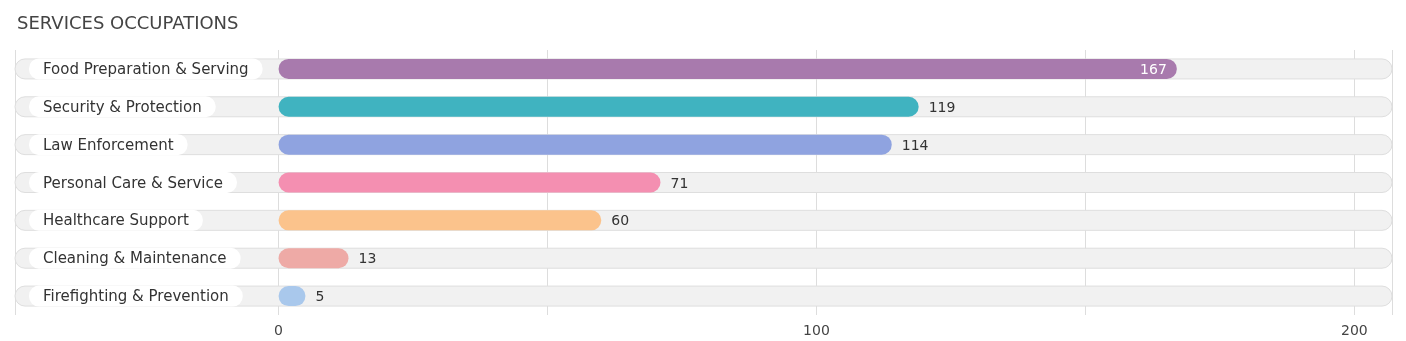 The image size is (1406, 341). I want to click on y-tick-label: Personal Care & Service, so click(133, 182).